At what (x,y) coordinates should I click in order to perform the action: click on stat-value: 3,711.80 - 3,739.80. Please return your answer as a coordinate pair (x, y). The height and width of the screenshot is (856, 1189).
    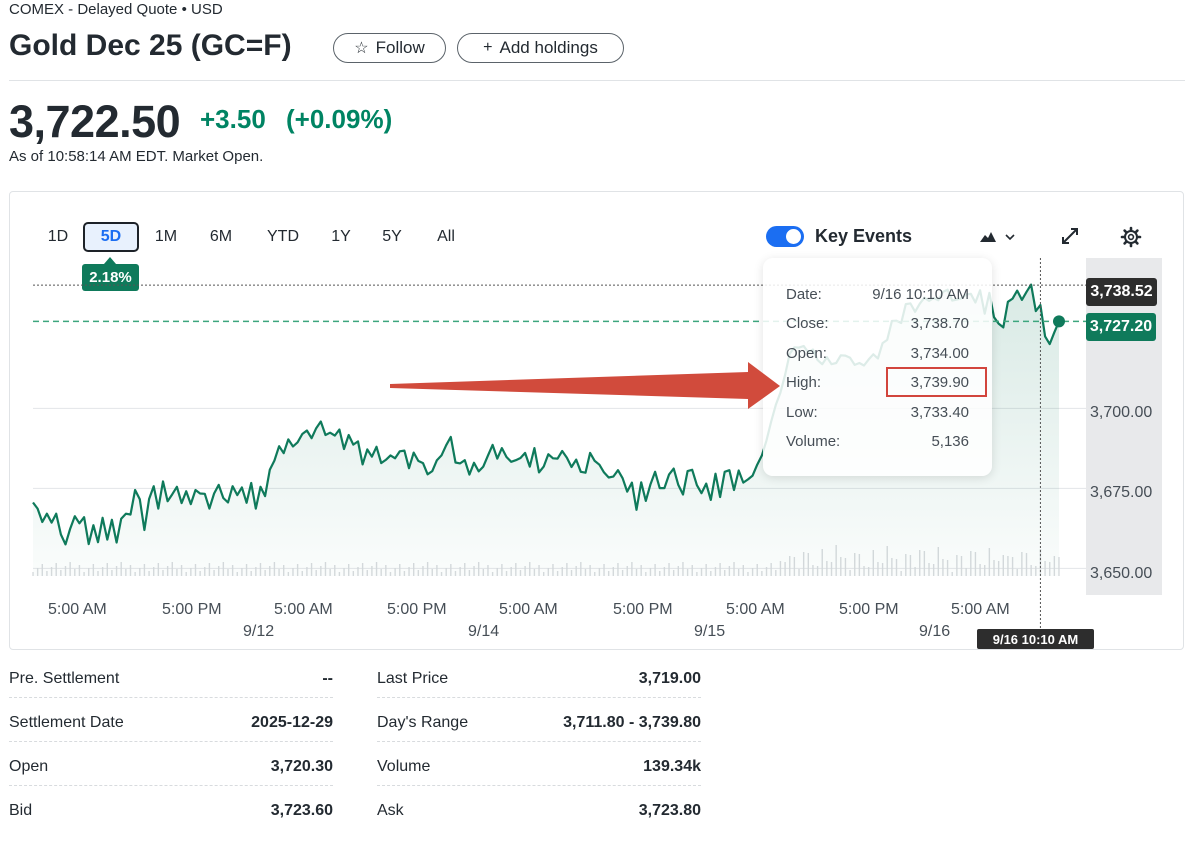
    Looking at the image, I should click on (632, 722).